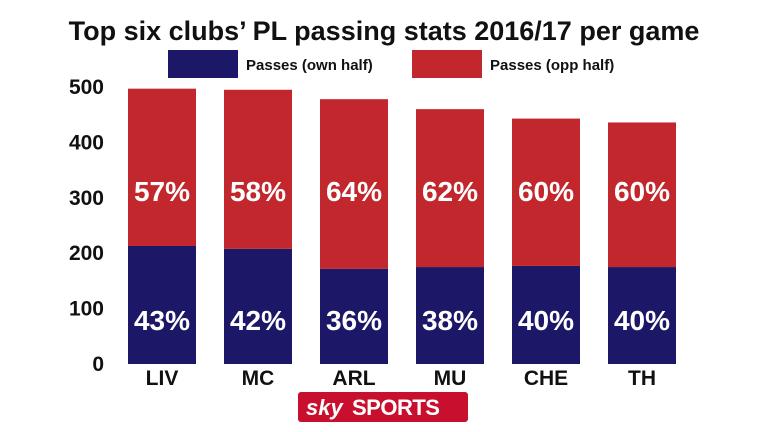 The width and height of the screenshot is (768, 432). What do you see at coordinates (391, 64) in the screenshot?
I see `legend: Passes (own half) Passes (opp half)` at bounding box center [391, 64].